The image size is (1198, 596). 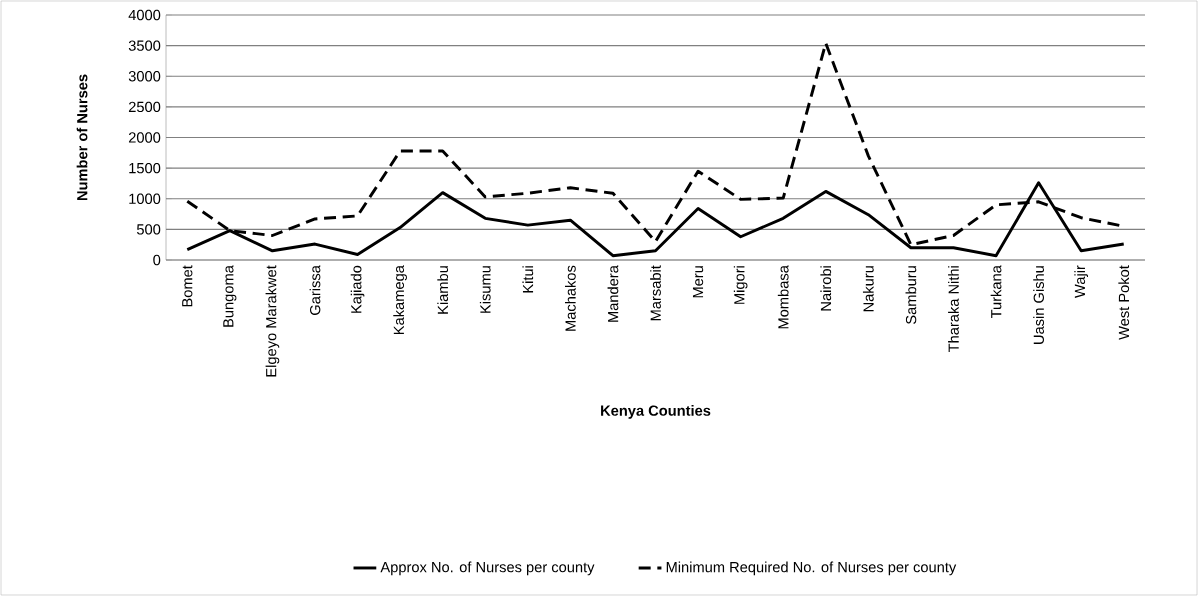 What do you see at coordinates (145, 198) in the screenshot?
I see `y-tick-label: 1000` at bounding box center [145, 198].